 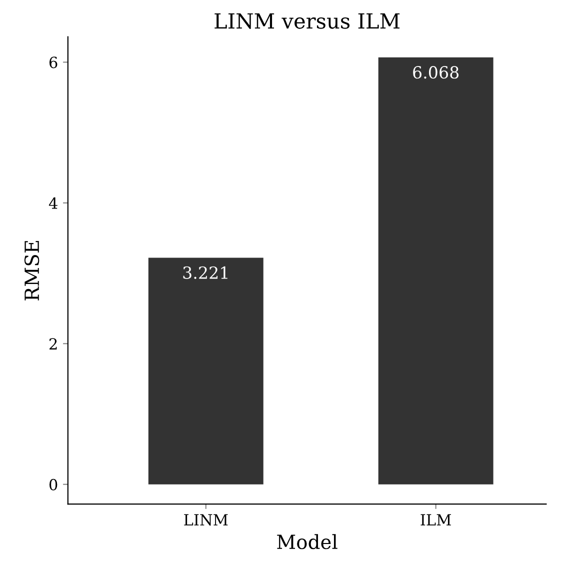 I want to click on x-tick-label: ILM, so click(x=435, y=520).